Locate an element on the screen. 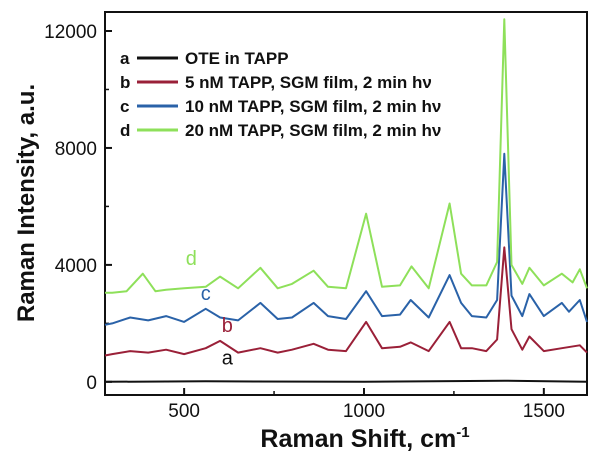 This screenshot has height=467, width=599. legend-letter-d: d is located at coordinates (125, 130).